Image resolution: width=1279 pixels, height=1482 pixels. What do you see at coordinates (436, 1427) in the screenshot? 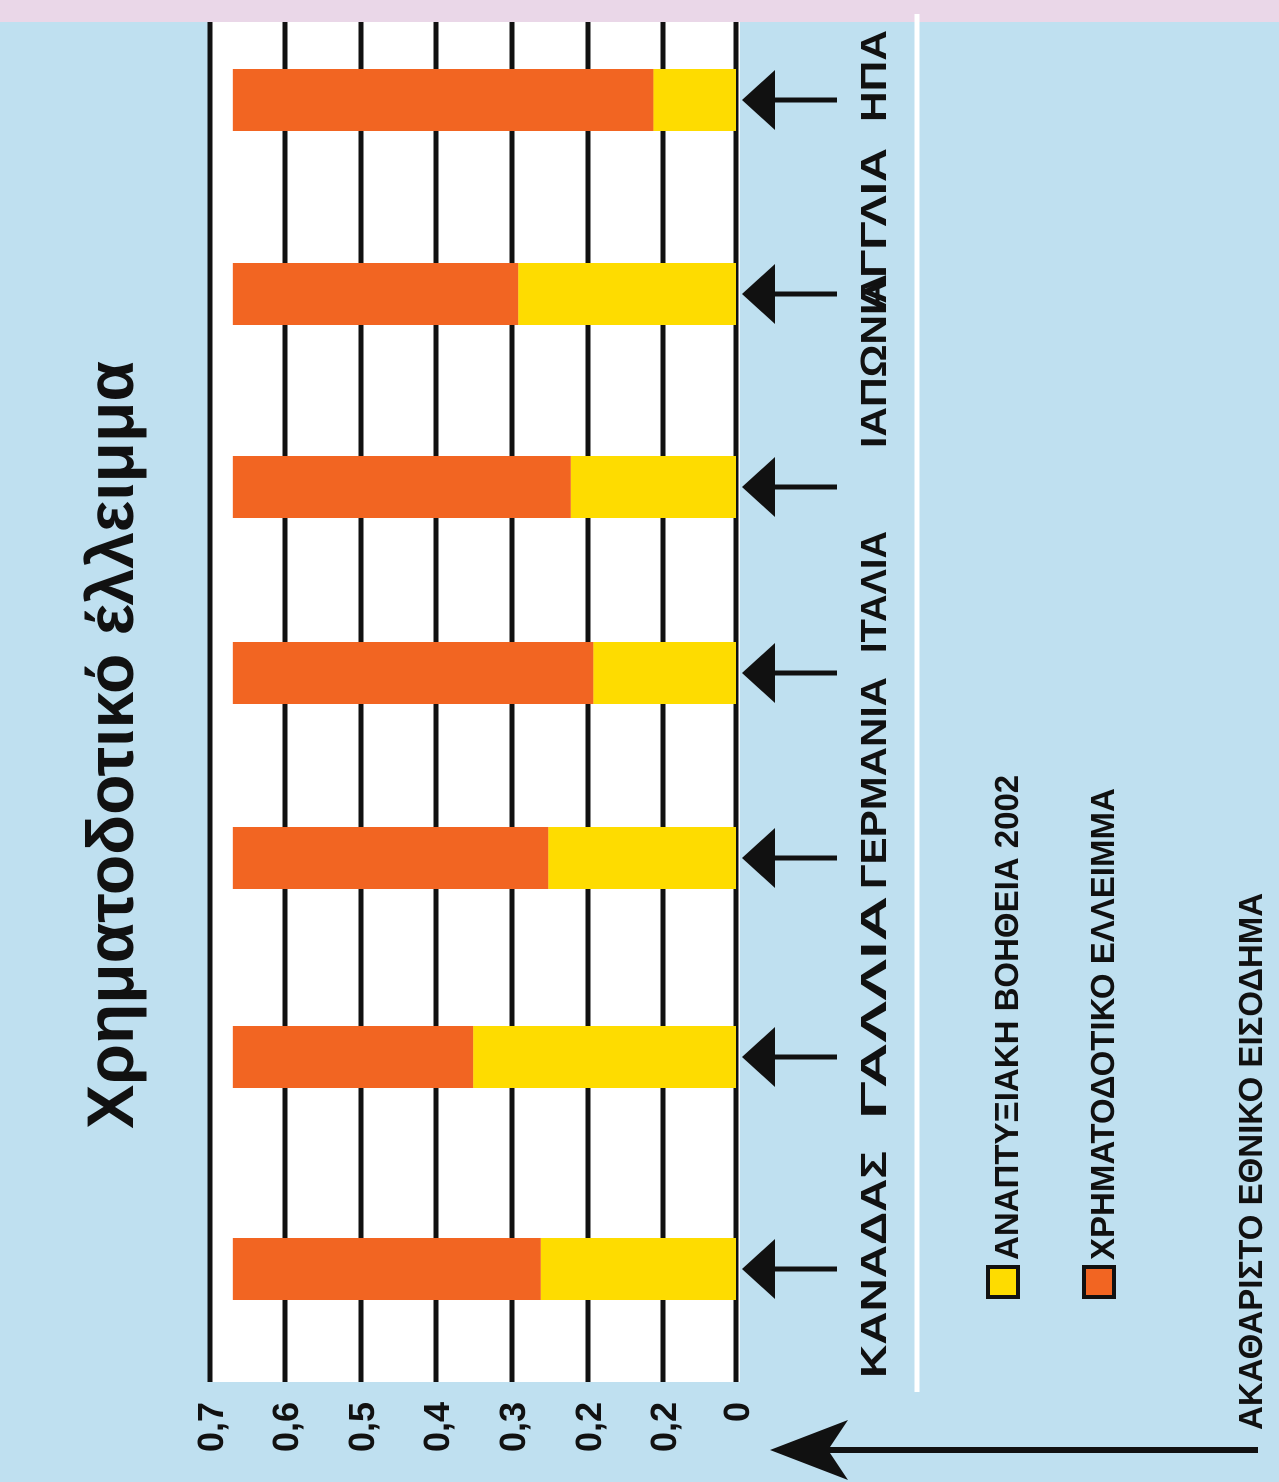
I see `tick-label: 0,4` at bounding box center [436, 1427].